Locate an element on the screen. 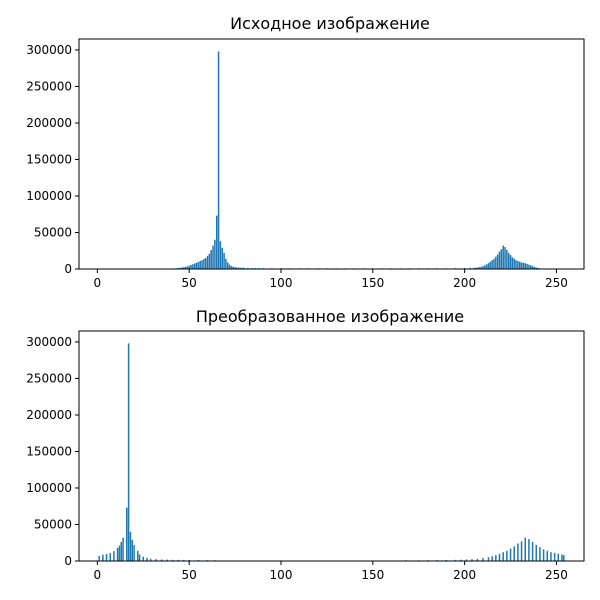 This screenshot has height=600, width=600. y-axis: 0 50000 100000 150000 200000 250000 300000 is located at coordinates (52, 451).